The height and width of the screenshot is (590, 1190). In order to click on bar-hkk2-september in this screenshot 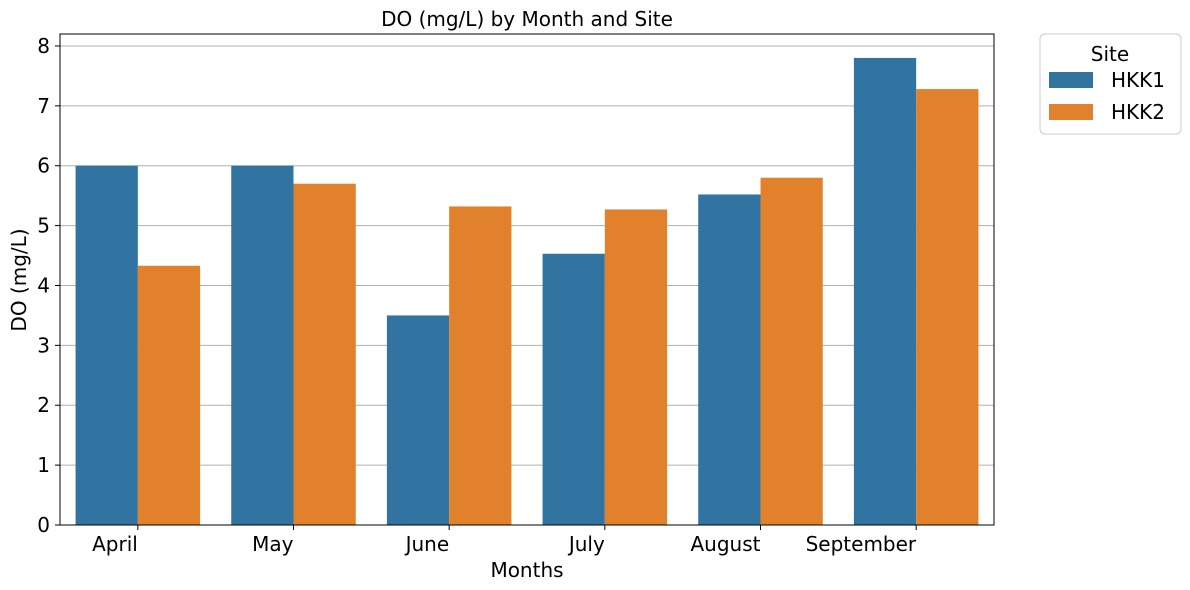, I will do `click(947, 307)`.